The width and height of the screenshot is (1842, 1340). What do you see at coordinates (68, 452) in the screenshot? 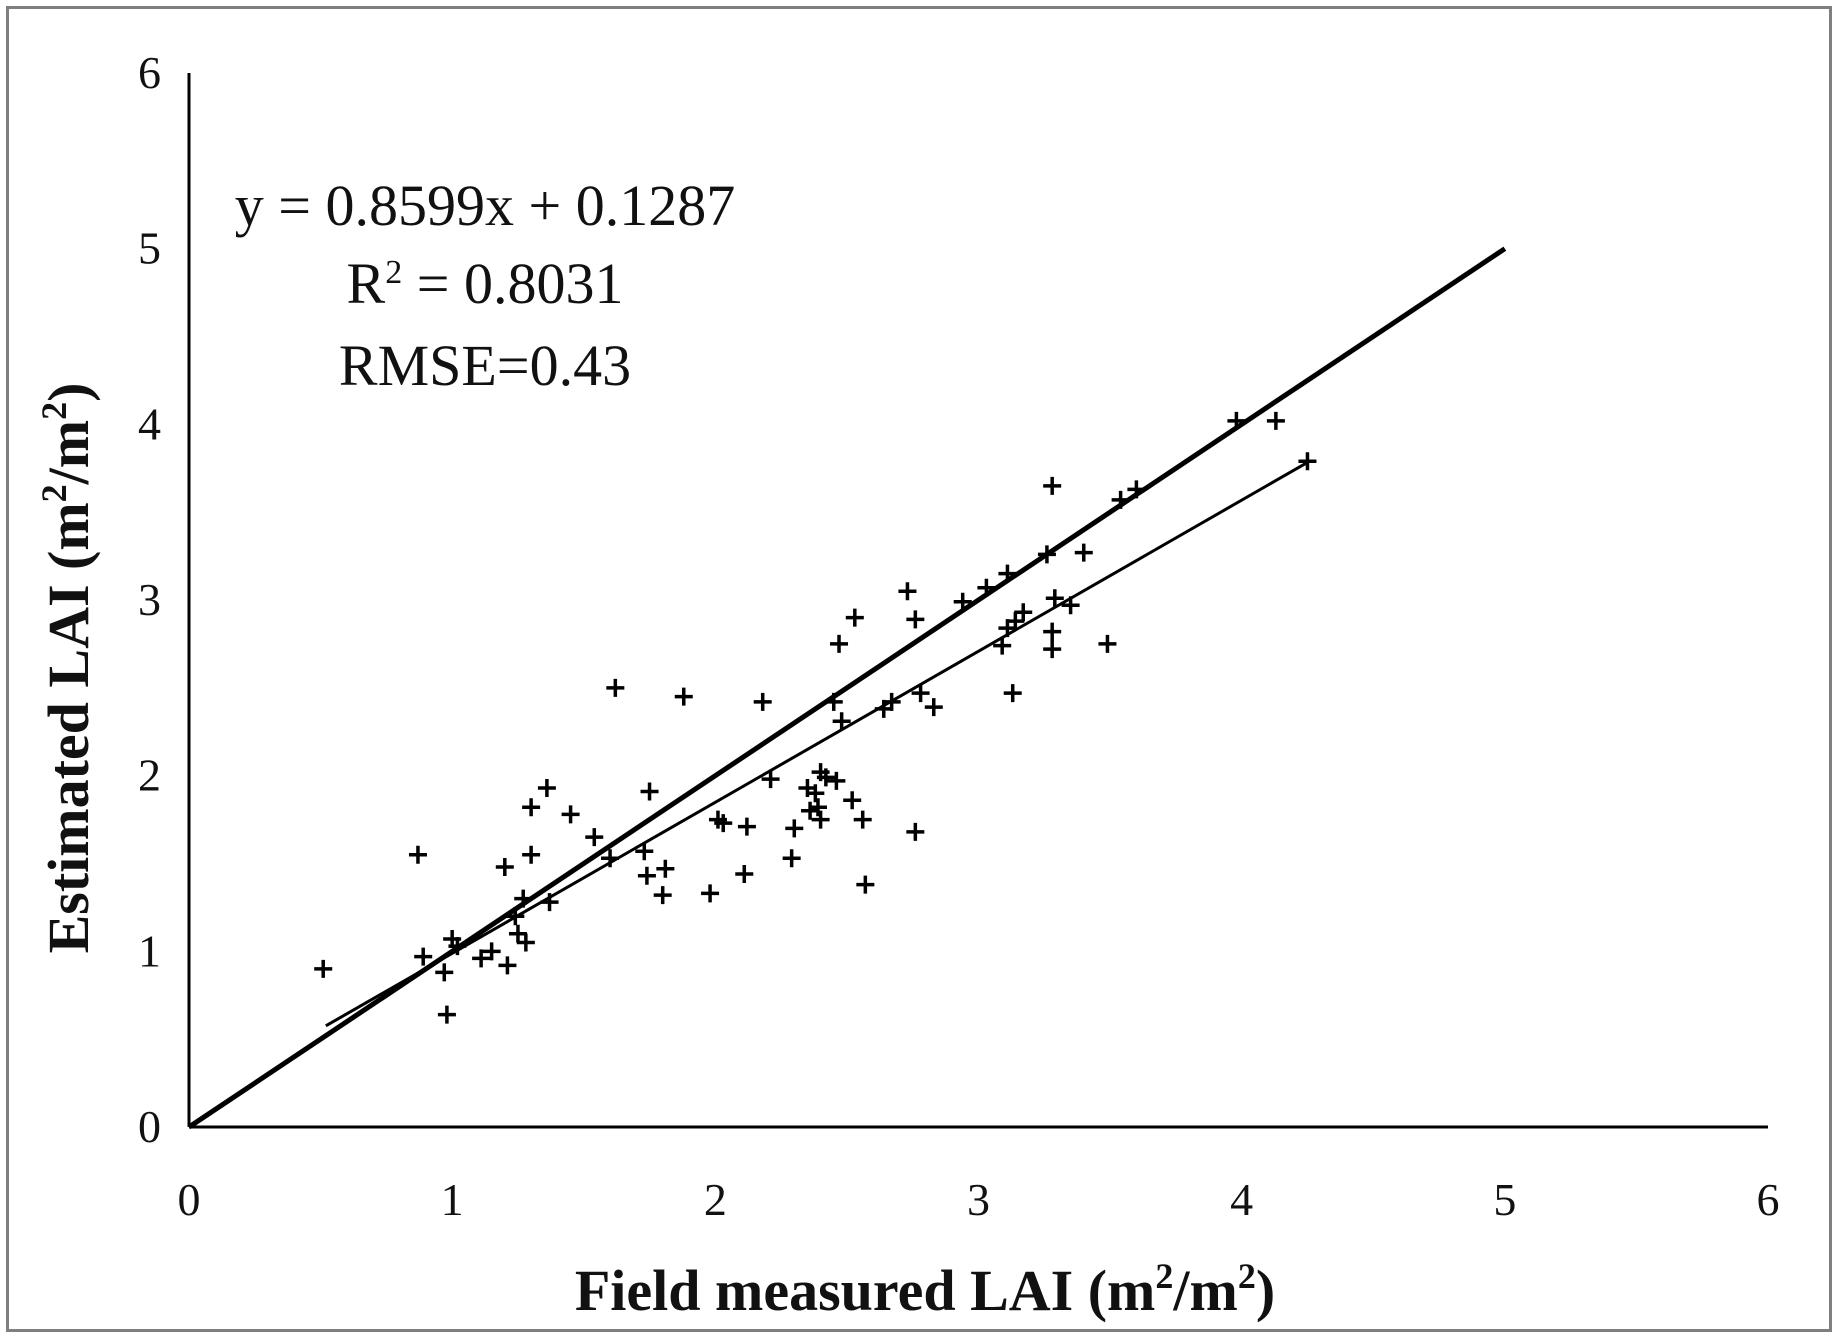
I see `y-axis-title-mid: /m` at bounding box center [68, 452].